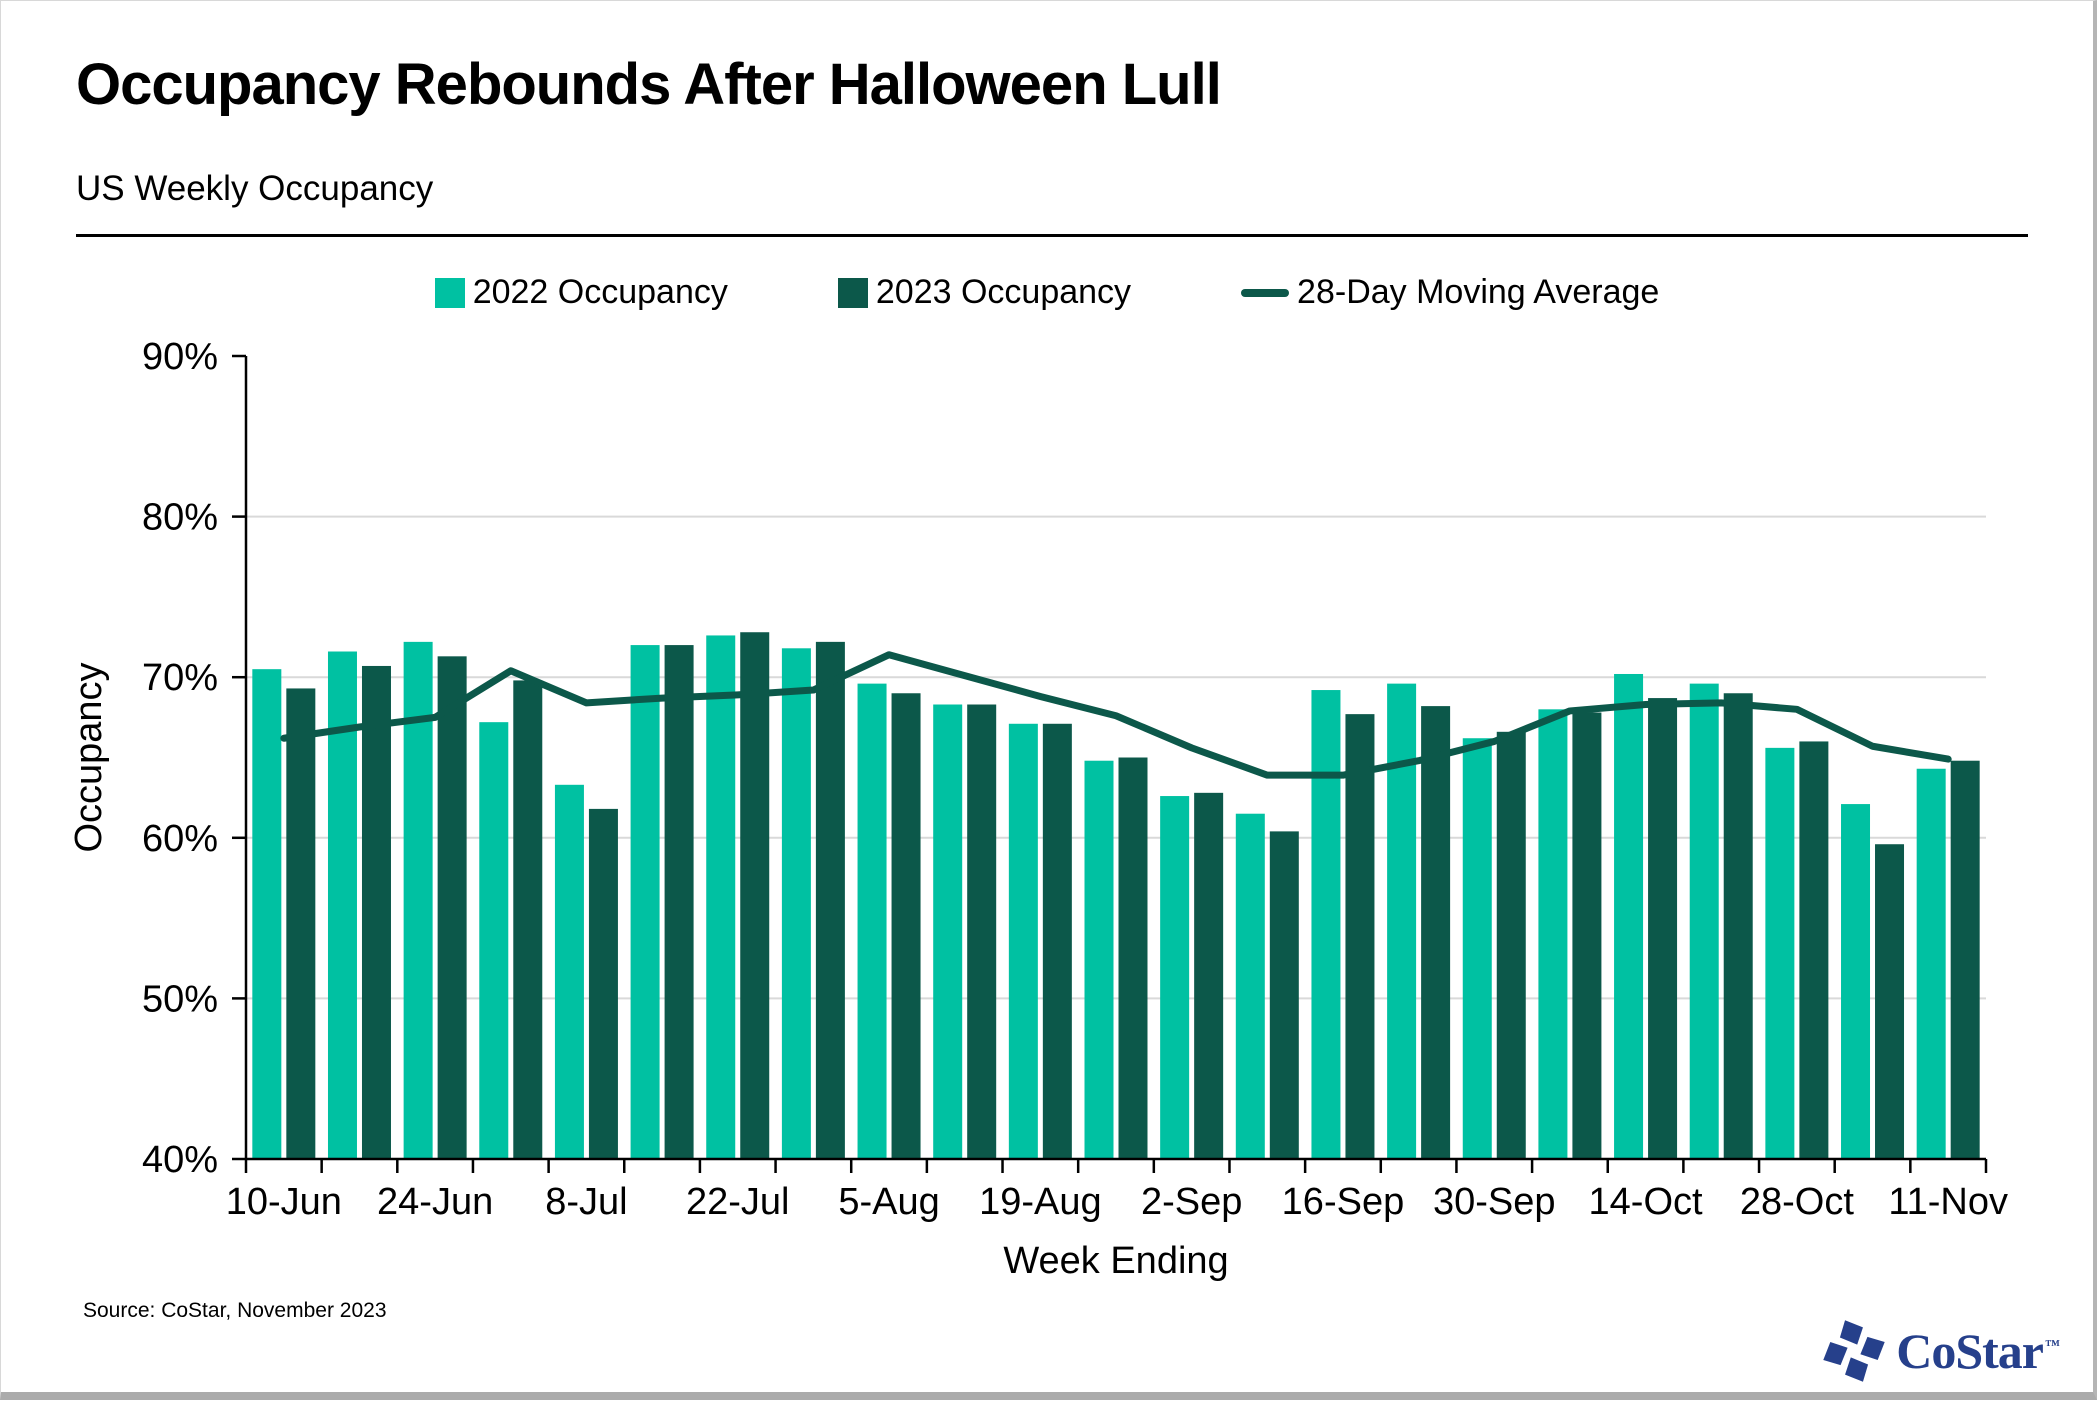  Describe the element at coordinates (1115, 1261) in the screenshot. I see `svg-text: Week Ending` at that location.